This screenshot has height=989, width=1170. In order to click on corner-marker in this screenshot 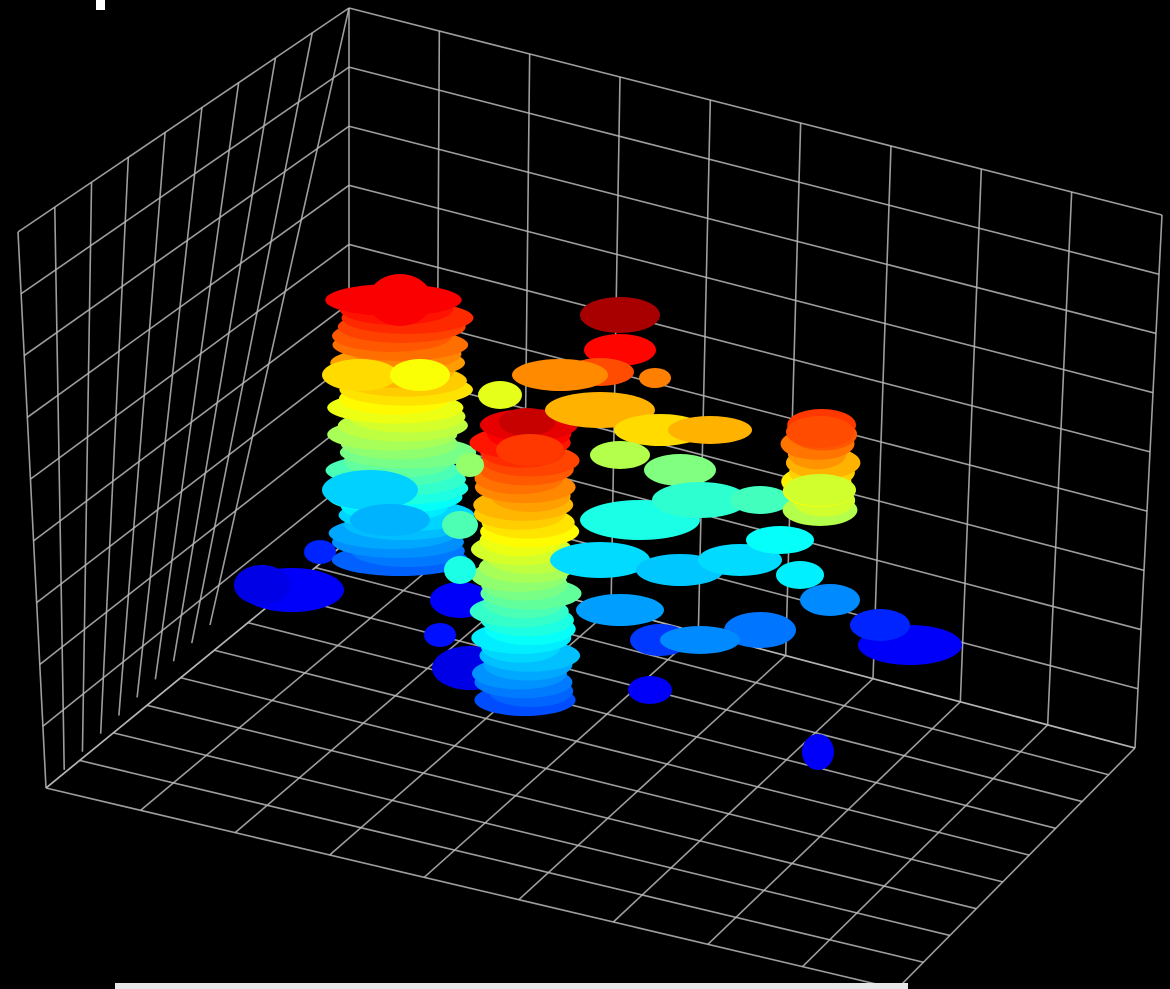, I will do `click(100, 5)`.